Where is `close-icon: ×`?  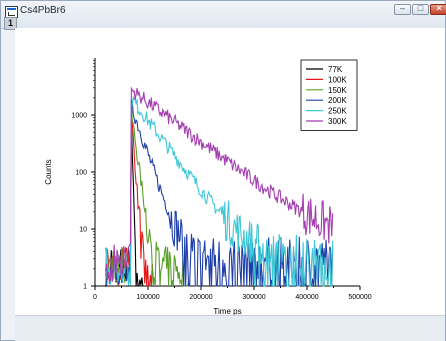
close-icon: × is located at coordinates (439, 8).